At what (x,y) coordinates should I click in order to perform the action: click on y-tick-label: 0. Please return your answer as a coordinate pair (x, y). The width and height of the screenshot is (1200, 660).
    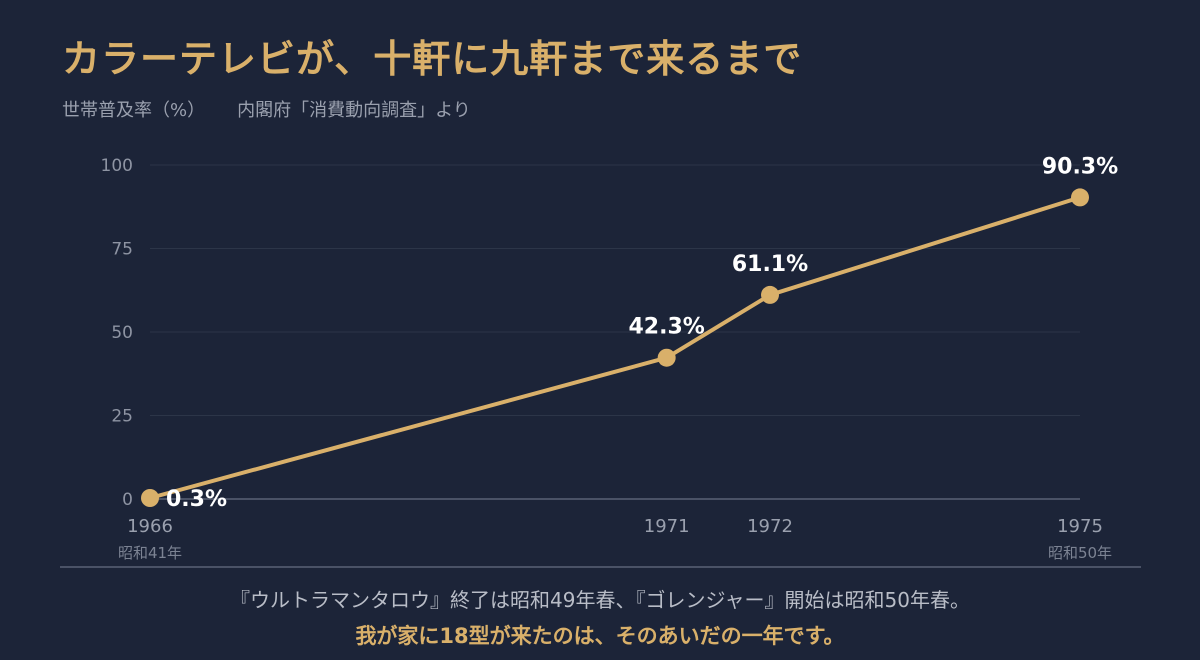
    Looking at the image, I should click on (127, 500).